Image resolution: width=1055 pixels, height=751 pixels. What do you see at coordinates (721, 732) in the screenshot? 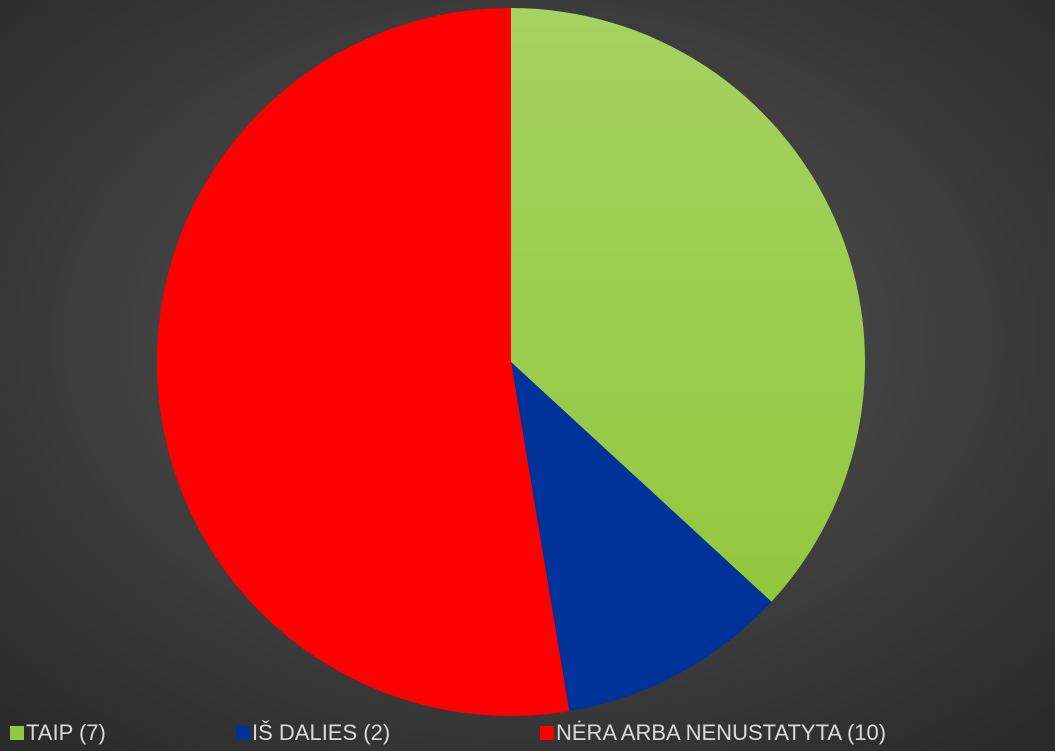
I see `legend-label: NĖRA ARBA NENUSTATYTA (10)` at bounding box center [721, 732].